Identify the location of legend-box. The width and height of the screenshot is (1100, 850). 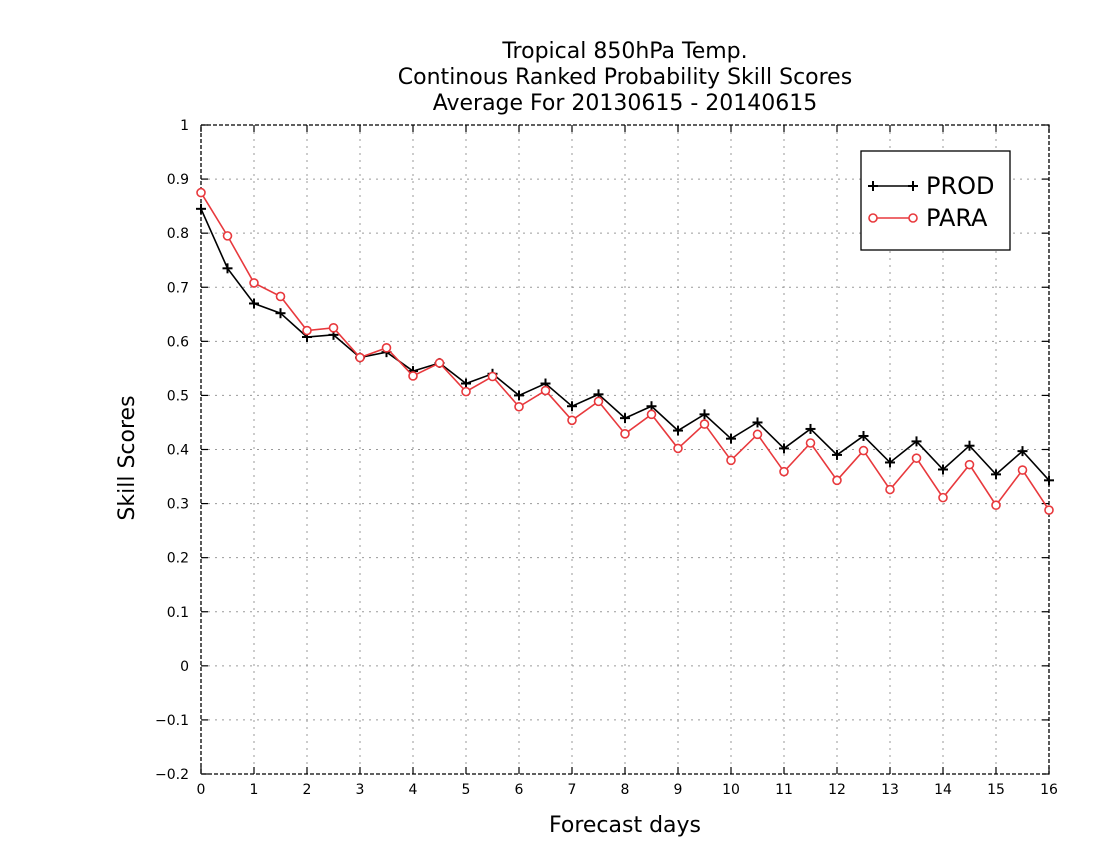
(935, 200).